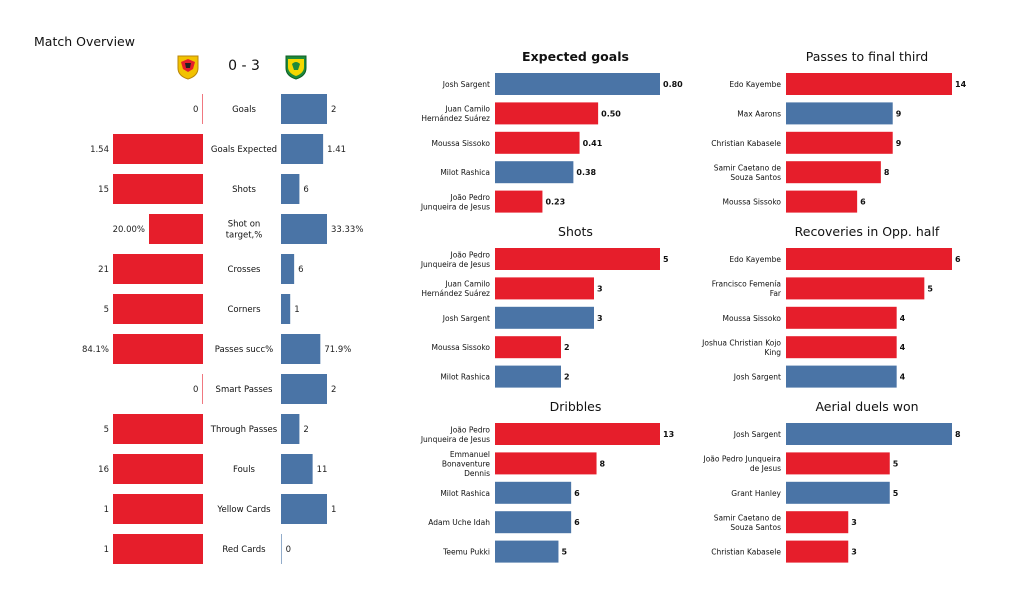 This screenshot has height=602, width=1024. Describe the element at coordinates (106, 430) in the screenshot. I see `home-value-through-passes: 5` at that location.